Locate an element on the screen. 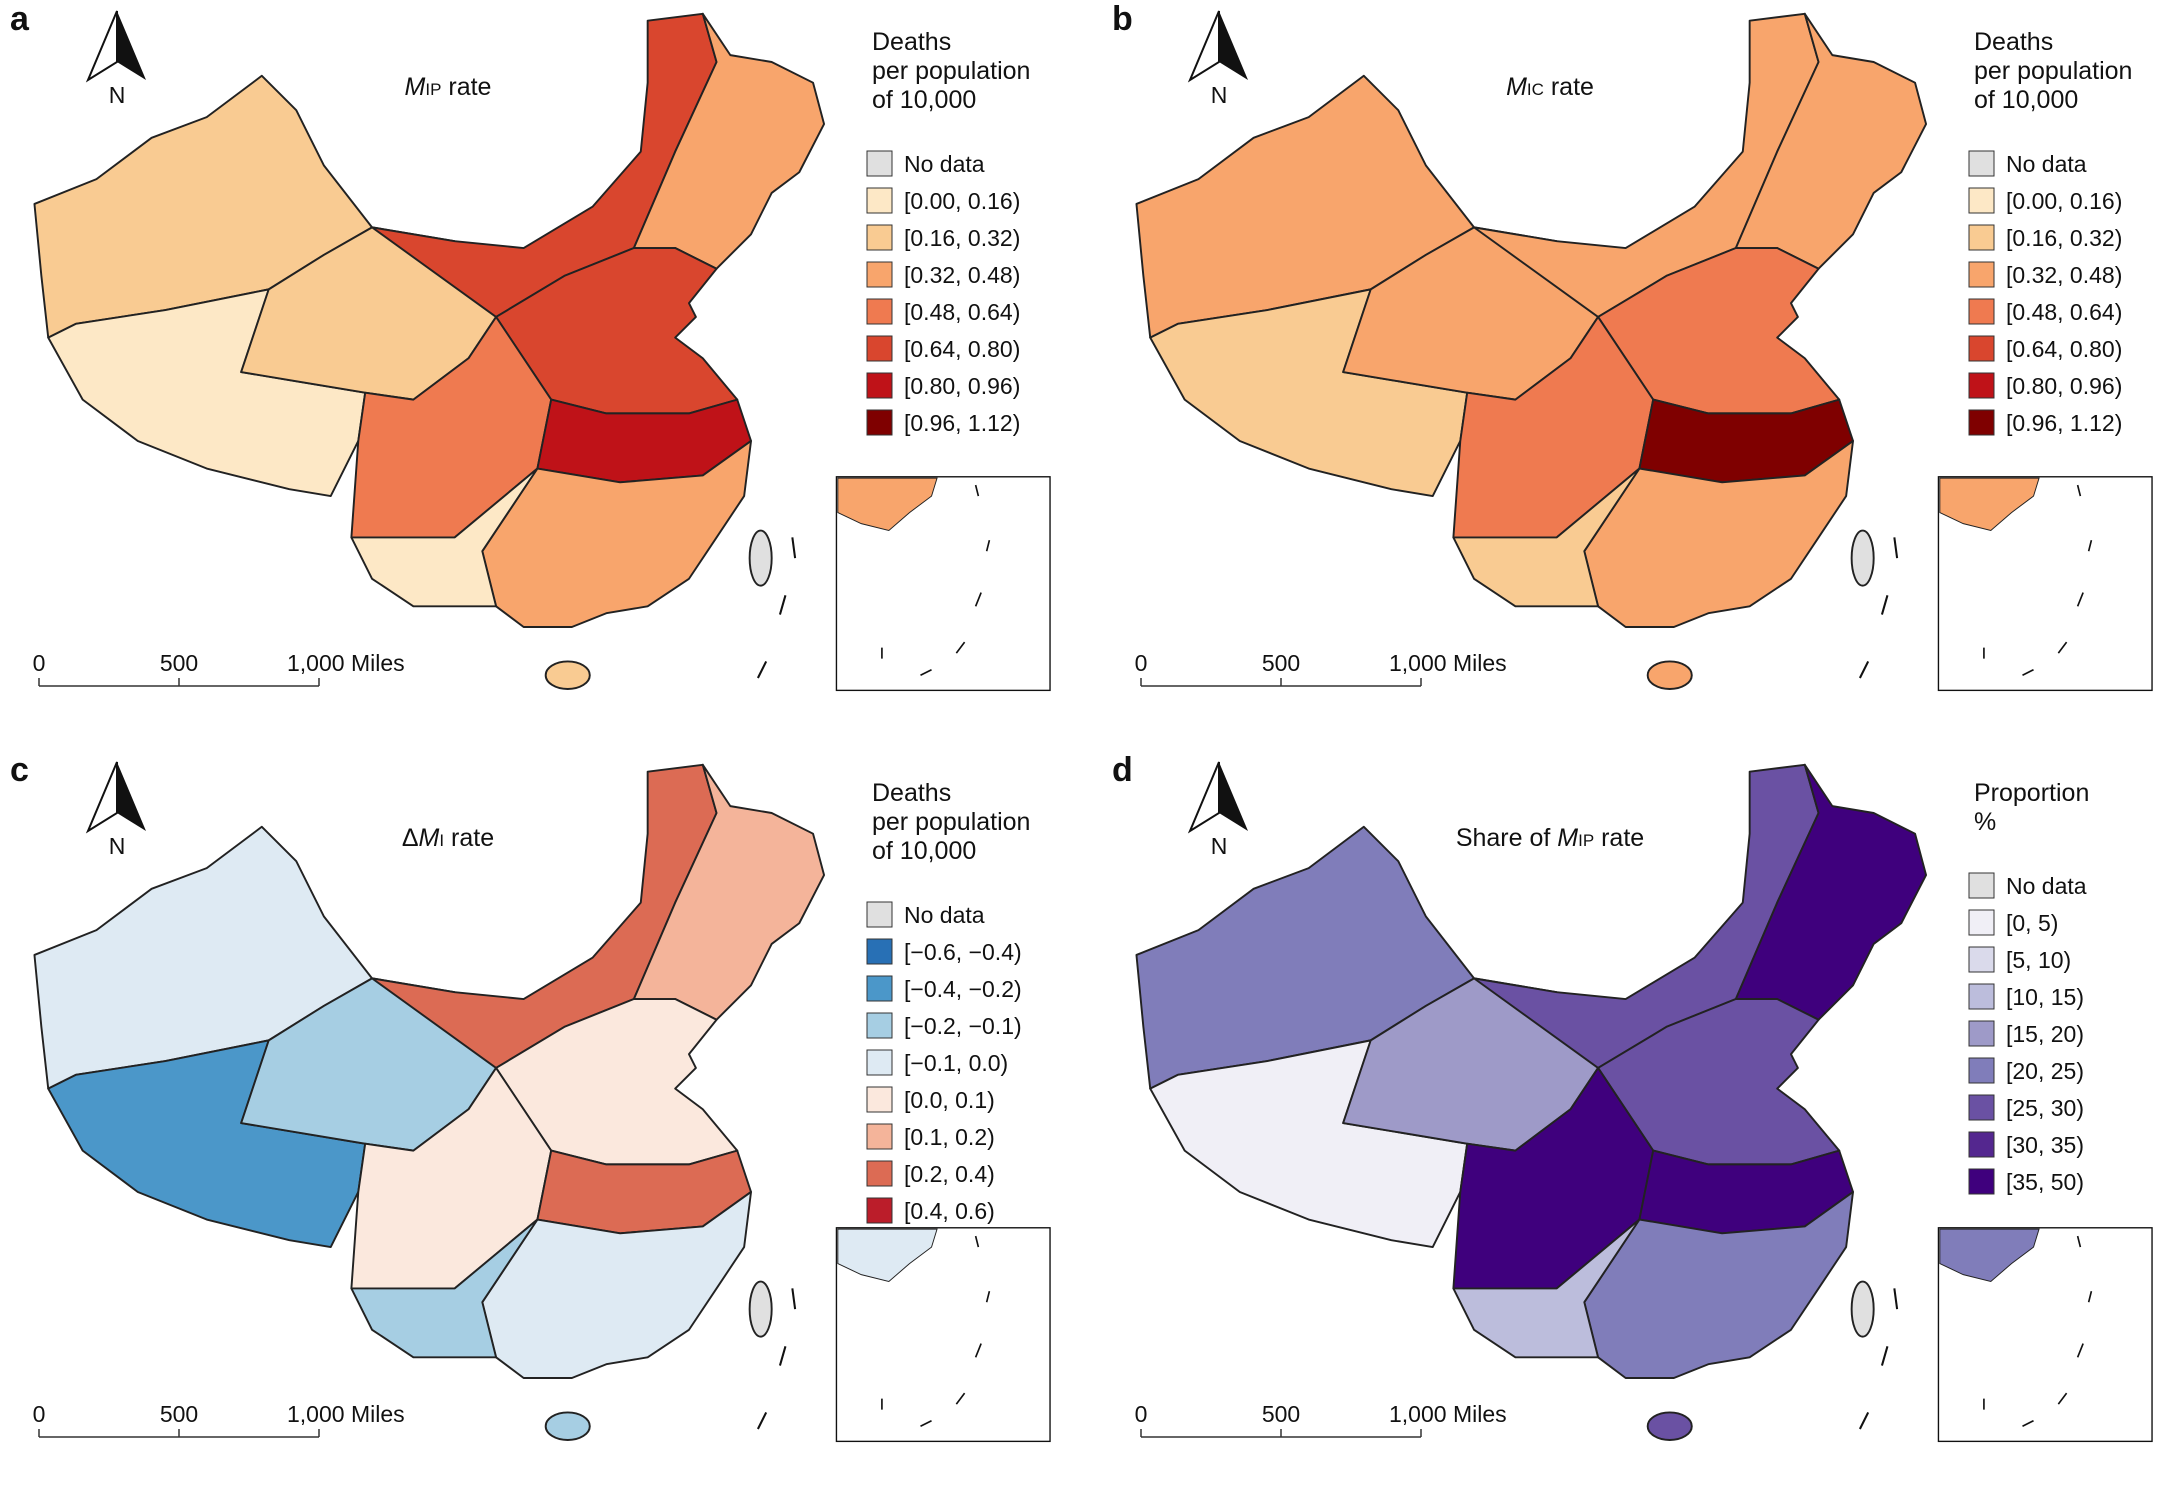  title-sub: IC is located at coordinates (1535, 89).